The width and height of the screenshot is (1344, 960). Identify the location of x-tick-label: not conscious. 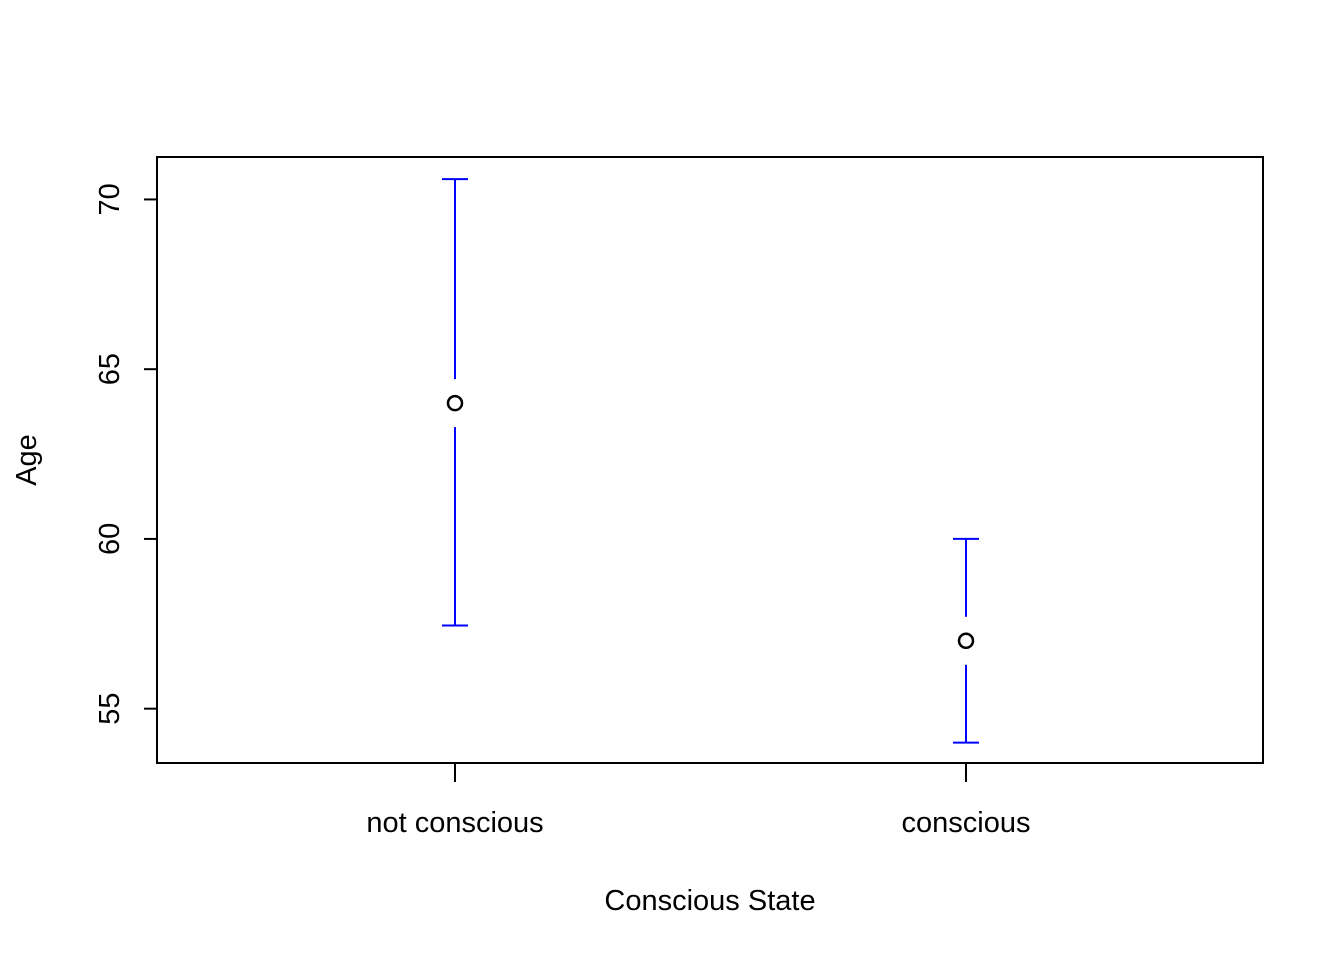
(454, 823).